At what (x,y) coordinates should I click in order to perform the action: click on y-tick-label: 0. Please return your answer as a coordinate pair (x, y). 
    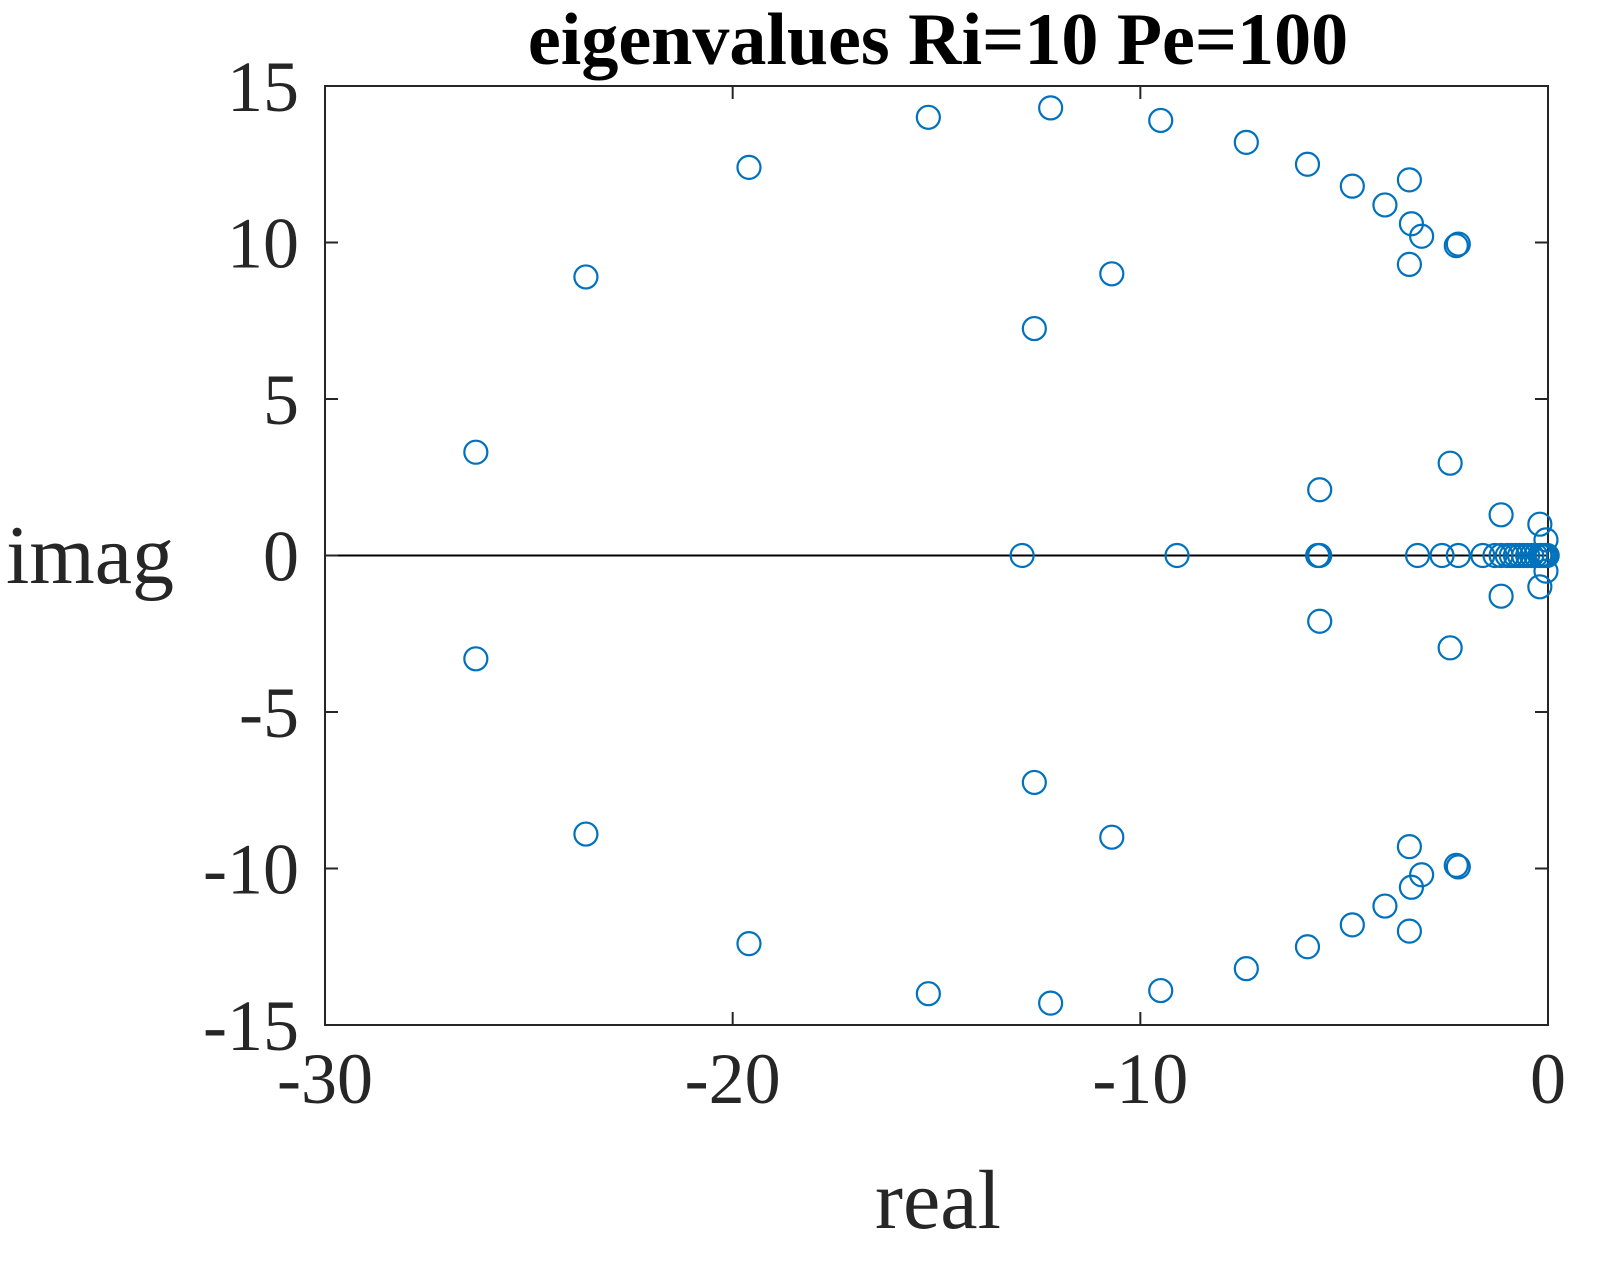
    Looking at the image, I should click on (281, 557).